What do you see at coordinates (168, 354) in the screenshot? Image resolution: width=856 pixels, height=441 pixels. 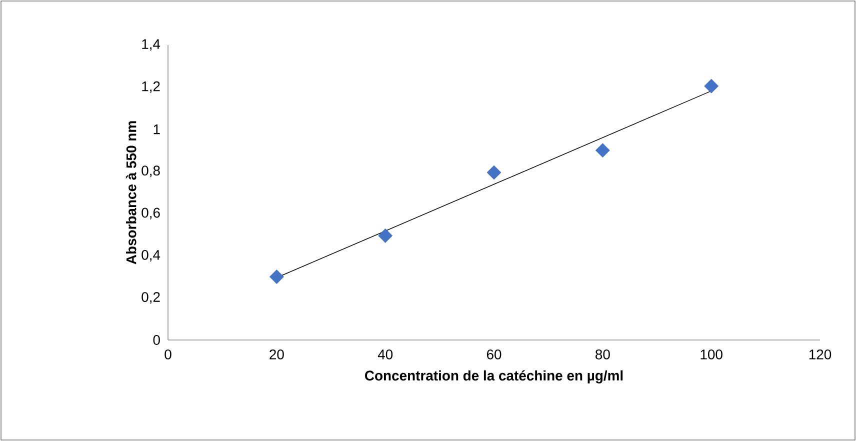 I see `x-tick-label: 0` at bounding box center [168, 354].